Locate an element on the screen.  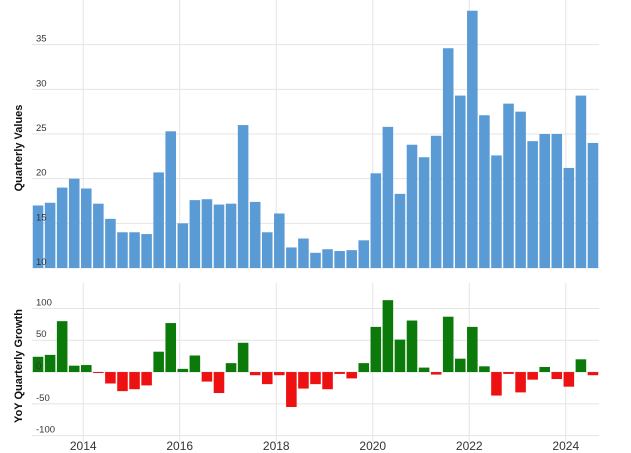
yoy-growth-y-tick: 0 is located at coordinates (38, 366).